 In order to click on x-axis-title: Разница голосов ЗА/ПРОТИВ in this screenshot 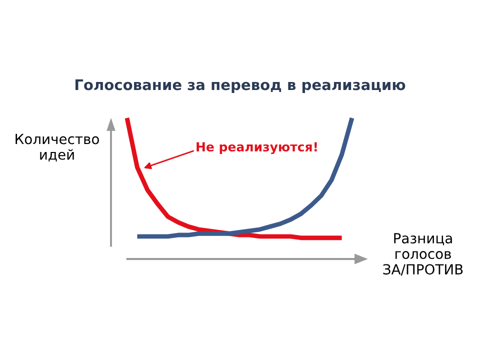, I will do `click(423, 254)`.